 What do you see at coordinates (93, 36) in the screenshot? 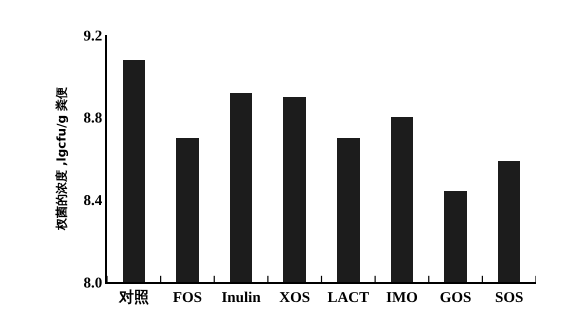
I see `y-tick-label: 9.2` at bounding box center [93, 36].